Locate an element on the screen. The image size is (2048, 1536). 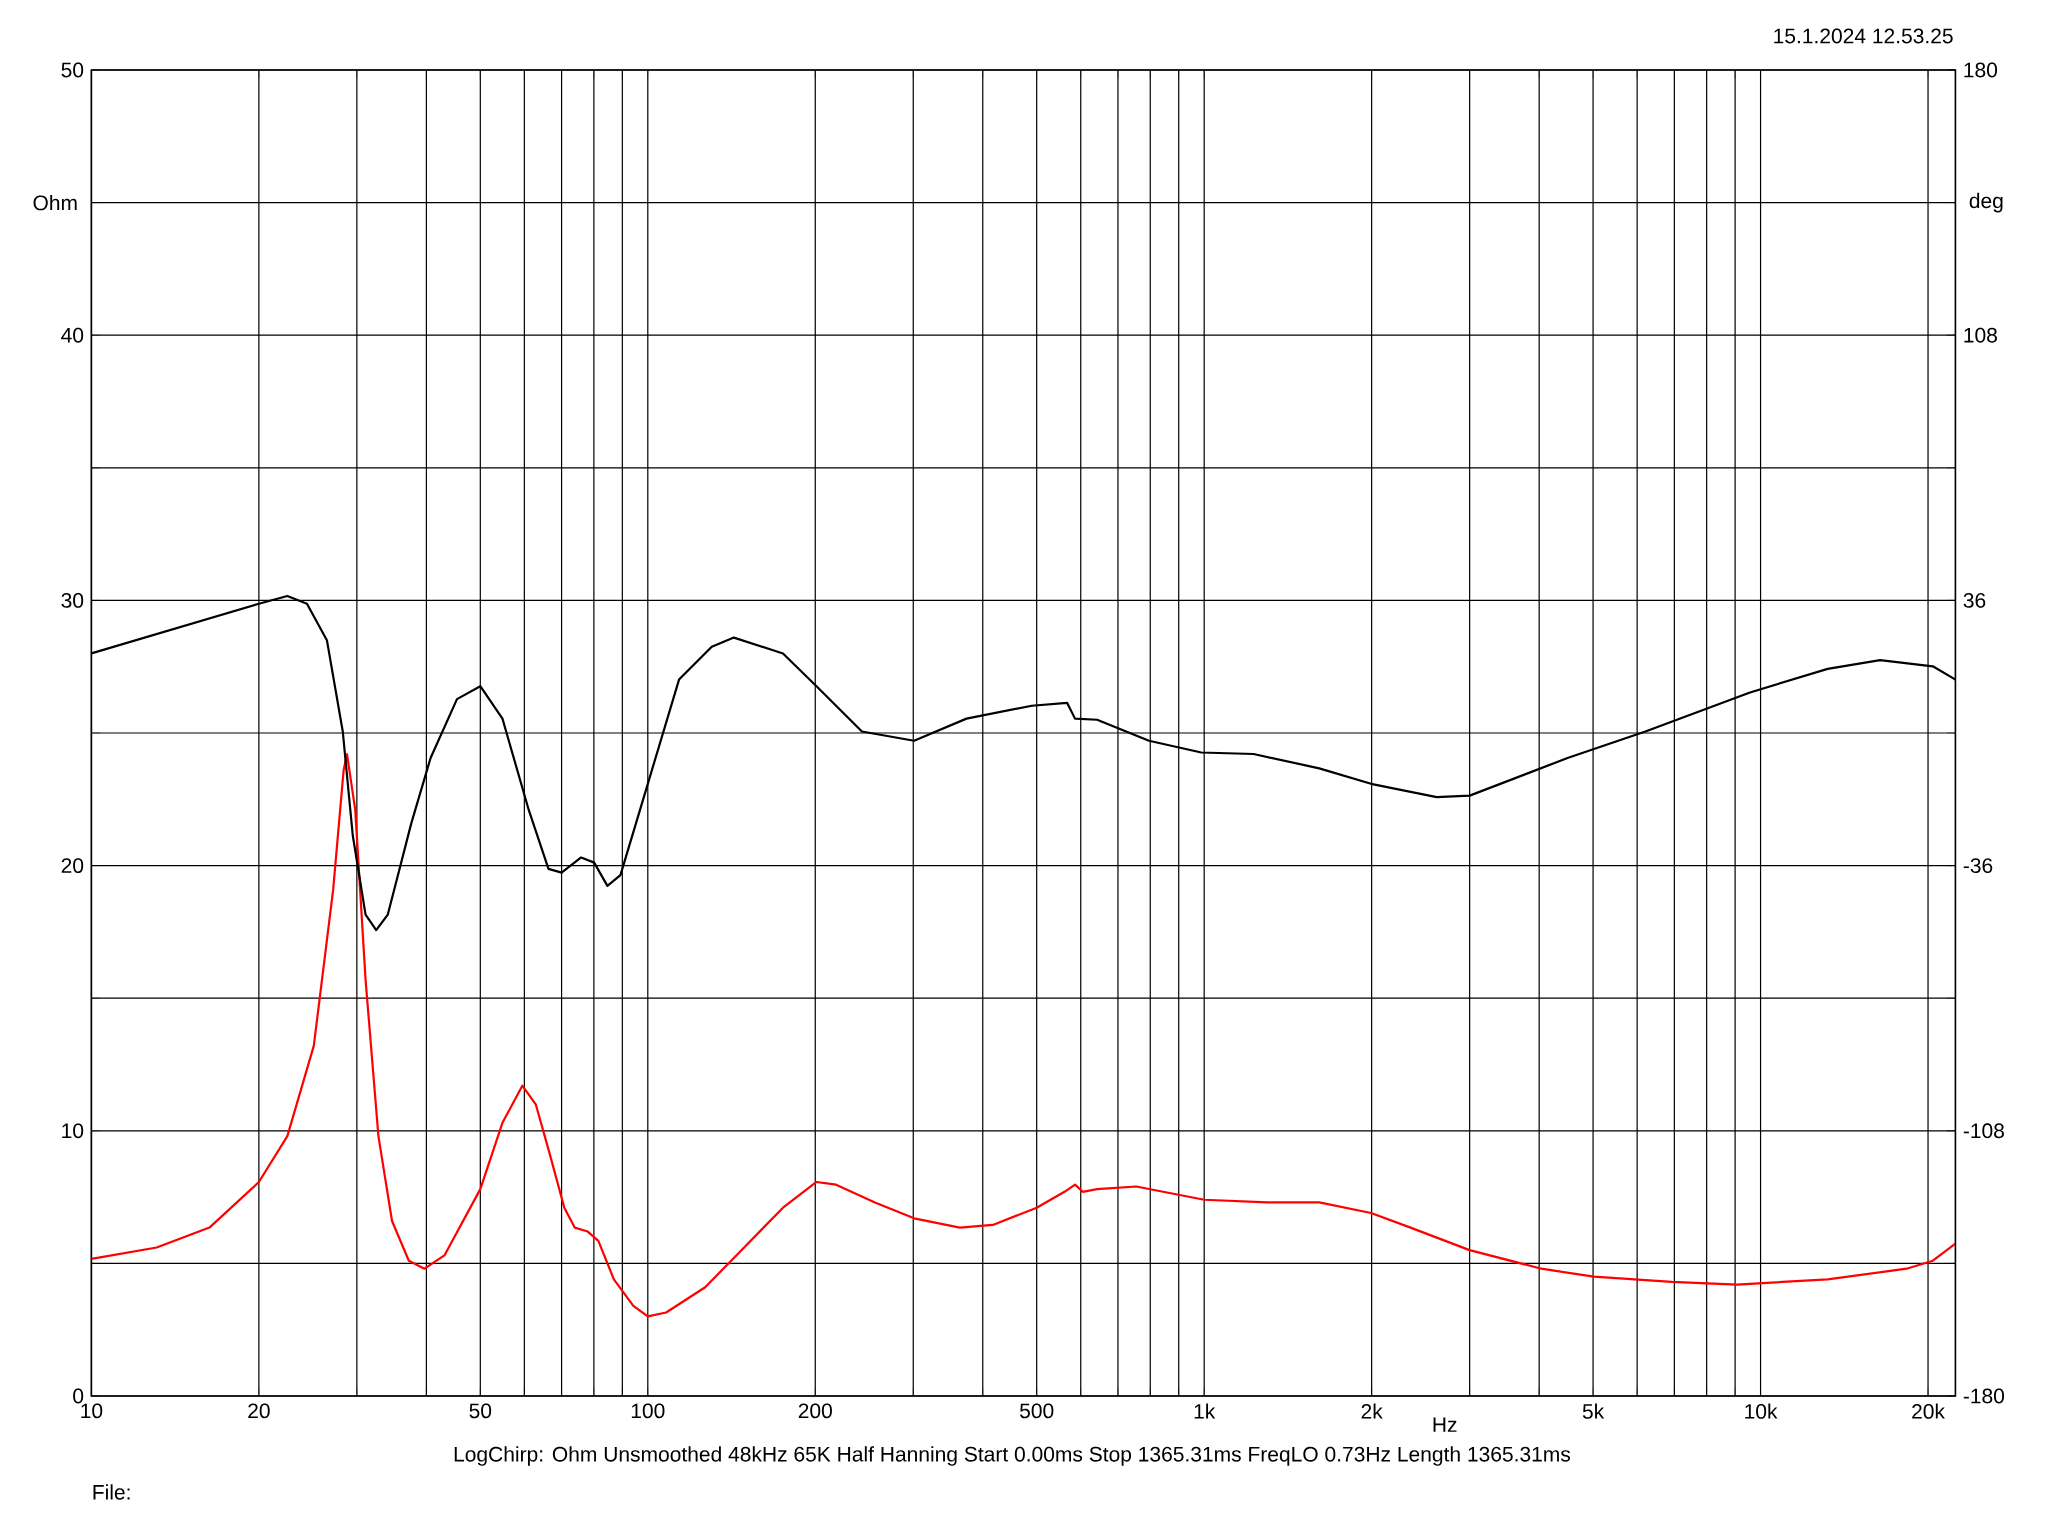
y2-tick-label: 108 is located at coordinates (1980, 335).